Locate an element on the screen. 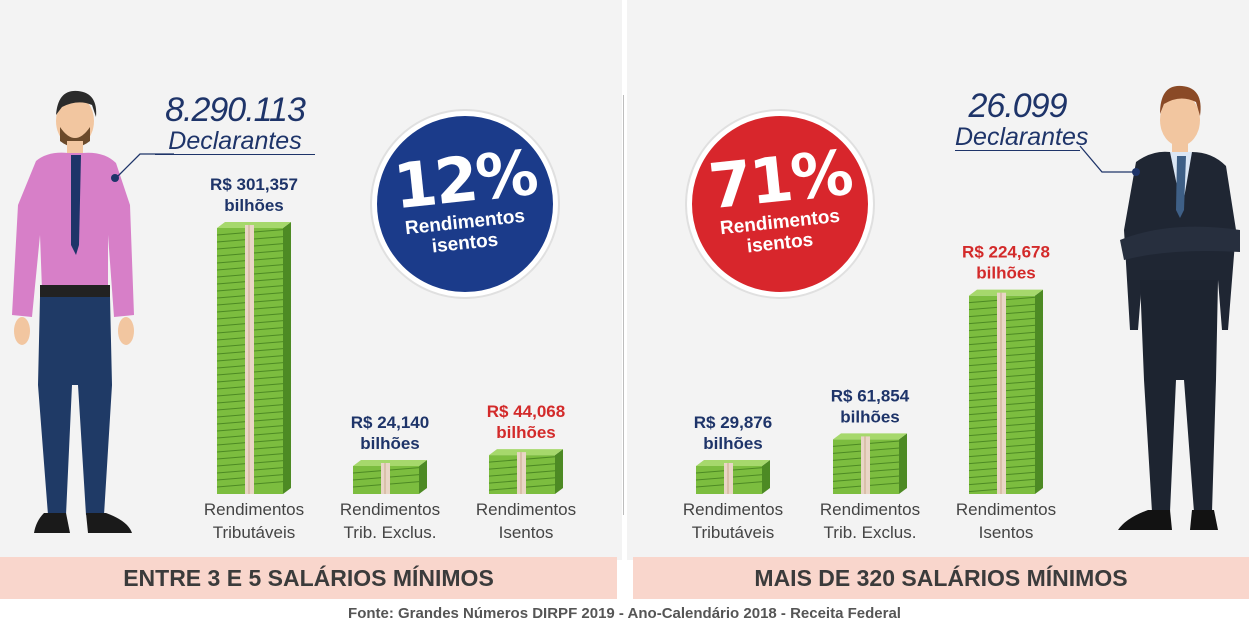  right-declarants-label: Declarantes is located at coordinates (1022, 137).